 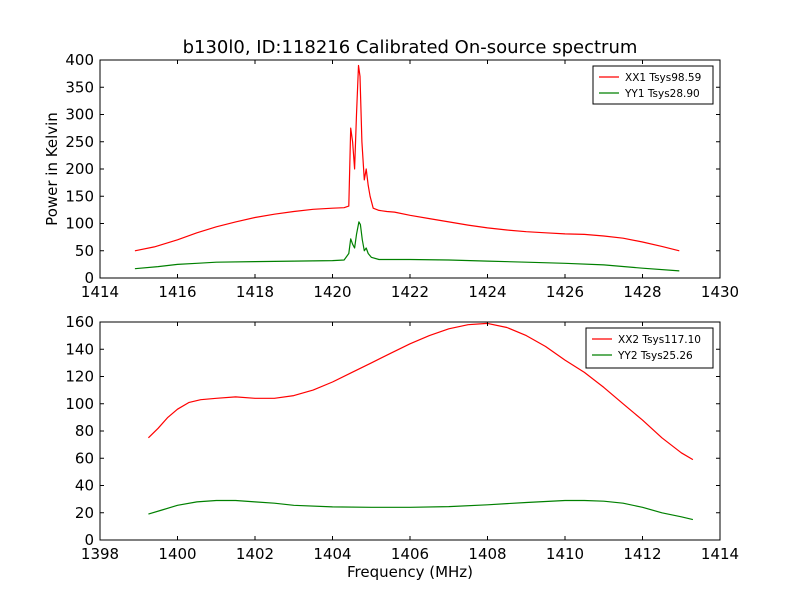 What do you see at coordinates (410, 554) in the screenshot?
I see `x-tick-label: 1406` at bounding box center [410, 554].